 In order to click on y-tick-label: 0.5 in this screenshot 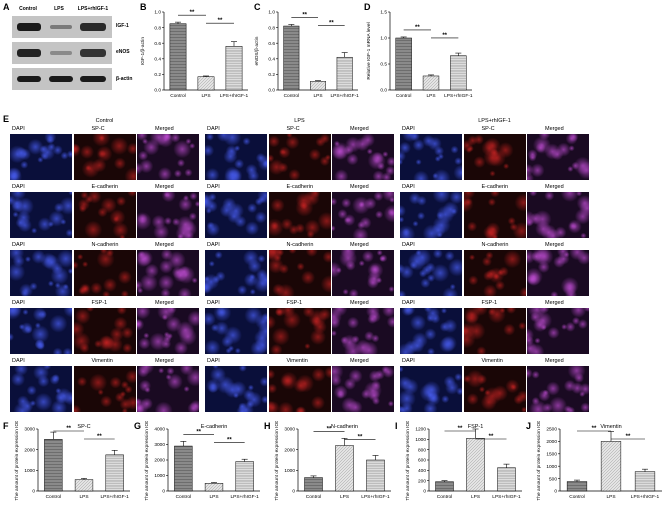, I will do `click(383, 65)`.